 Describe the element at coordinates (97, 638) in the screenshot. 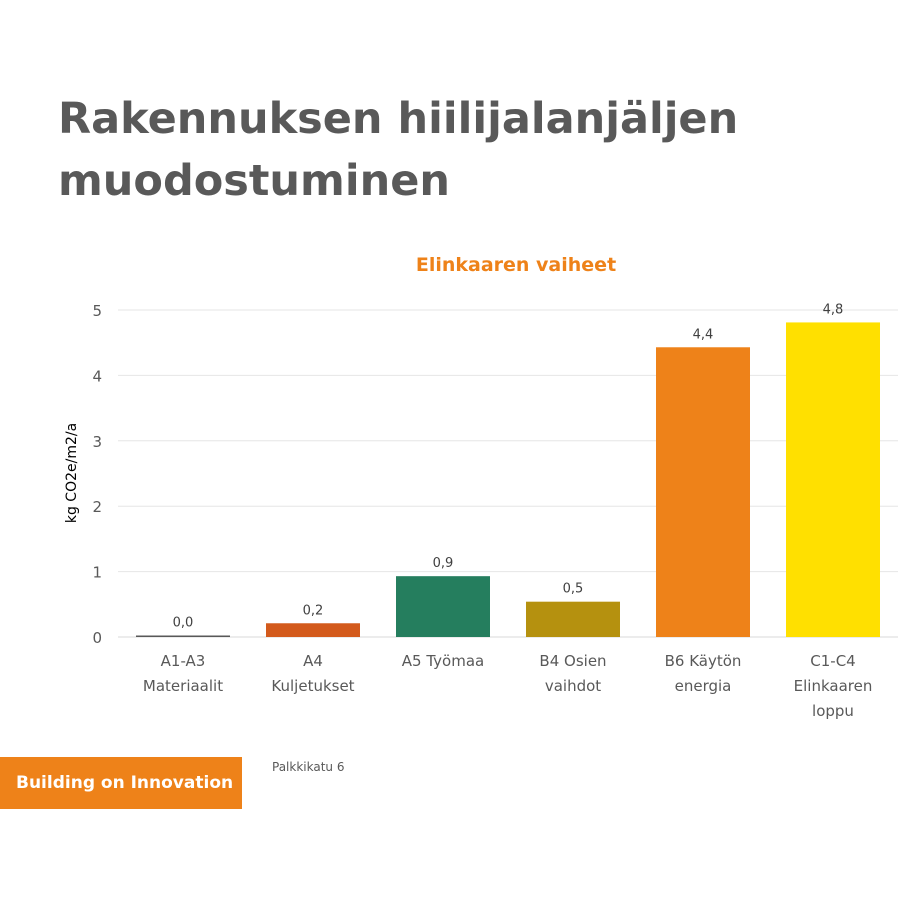

I see `y-tick-label: 0` at that location.